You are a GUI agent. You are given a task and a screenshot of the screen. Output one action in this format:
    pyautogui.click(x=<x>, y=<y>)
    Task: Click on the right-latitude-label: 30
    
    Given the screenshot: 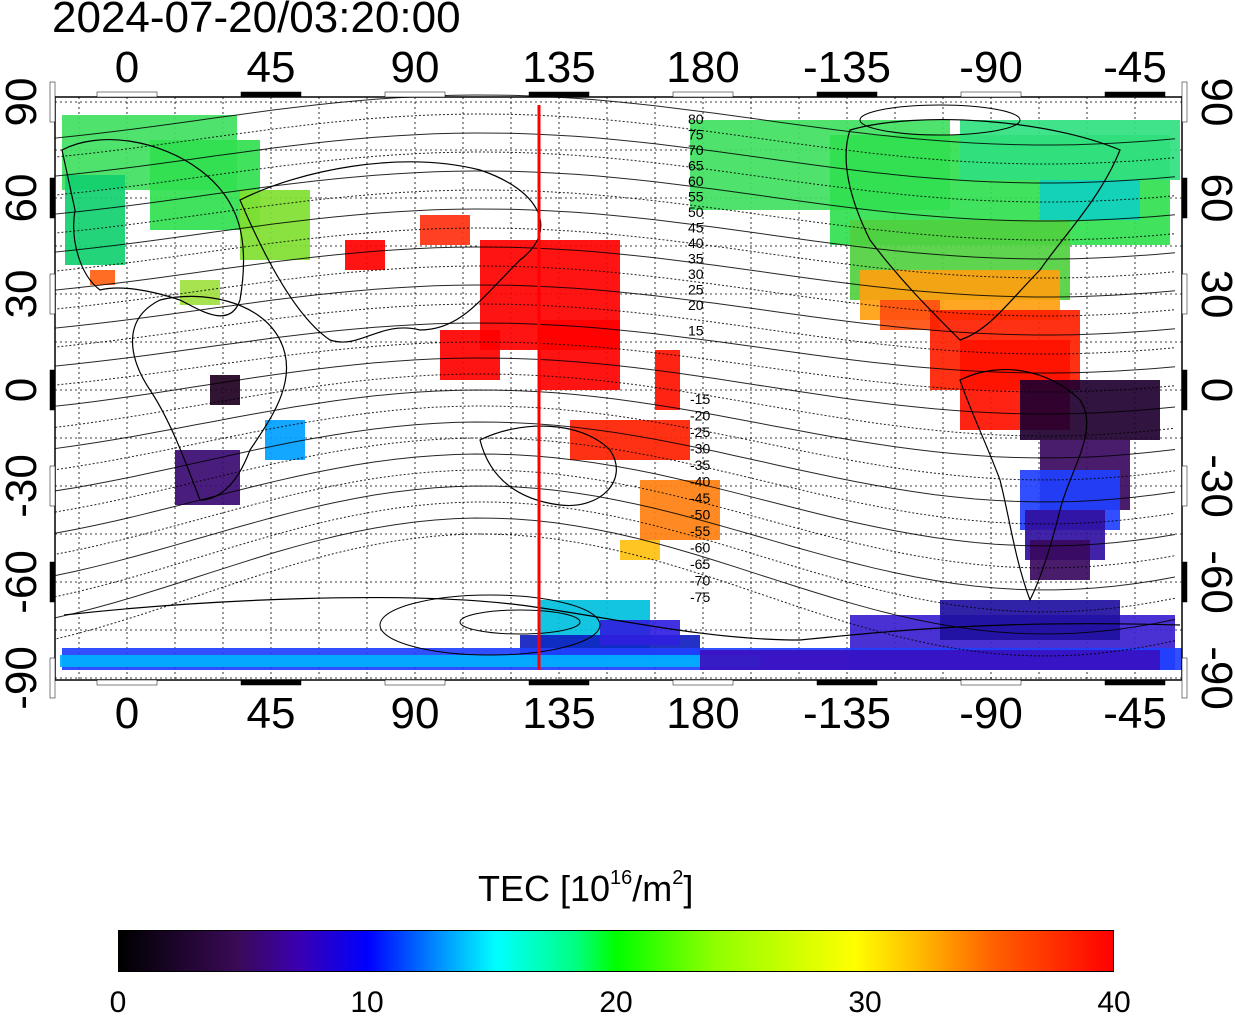 What is the action you would take?
    pyautogui.click(x=1213, y=294)
    